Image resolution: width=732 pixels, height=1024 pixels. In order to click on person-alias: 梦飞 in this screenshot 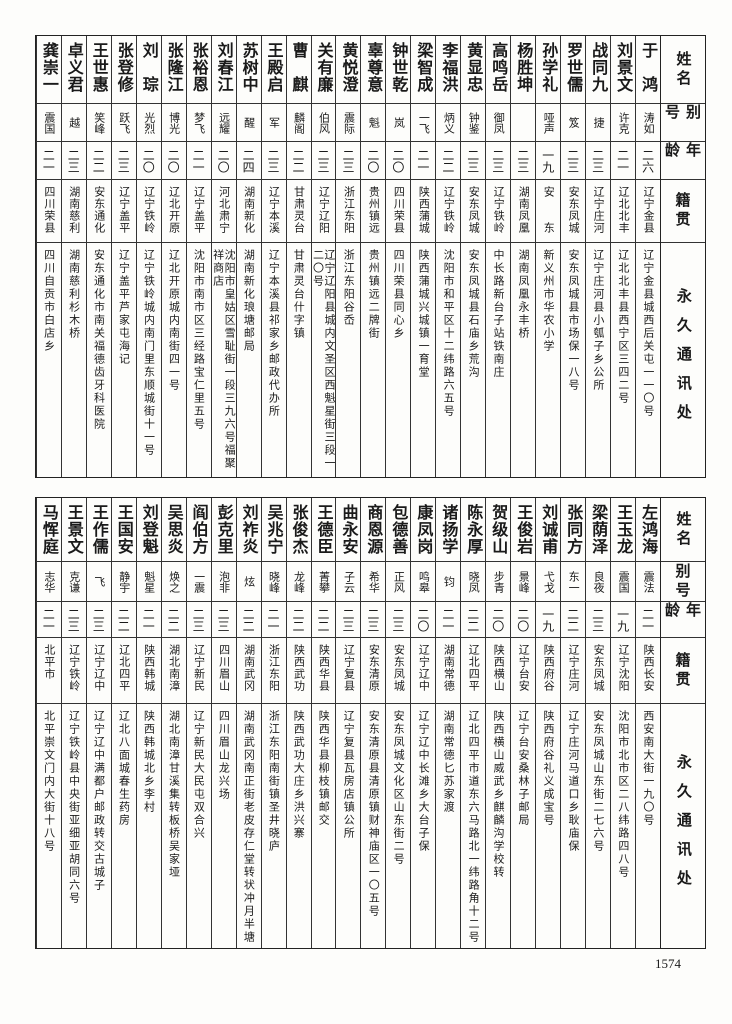, I will do `click(198, 123)`.